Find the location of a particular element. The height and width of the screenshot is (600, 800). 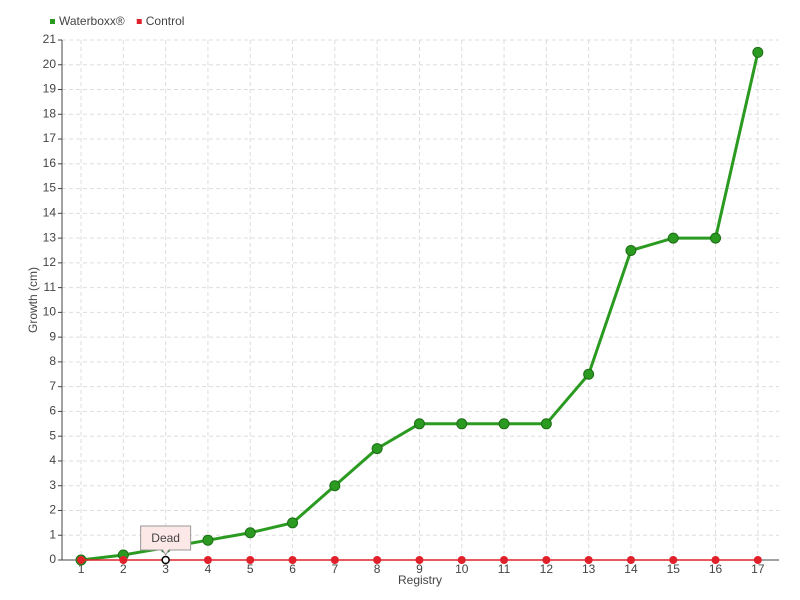

y-axis-label: Growth (cm) is located at coordinates (33, 300).